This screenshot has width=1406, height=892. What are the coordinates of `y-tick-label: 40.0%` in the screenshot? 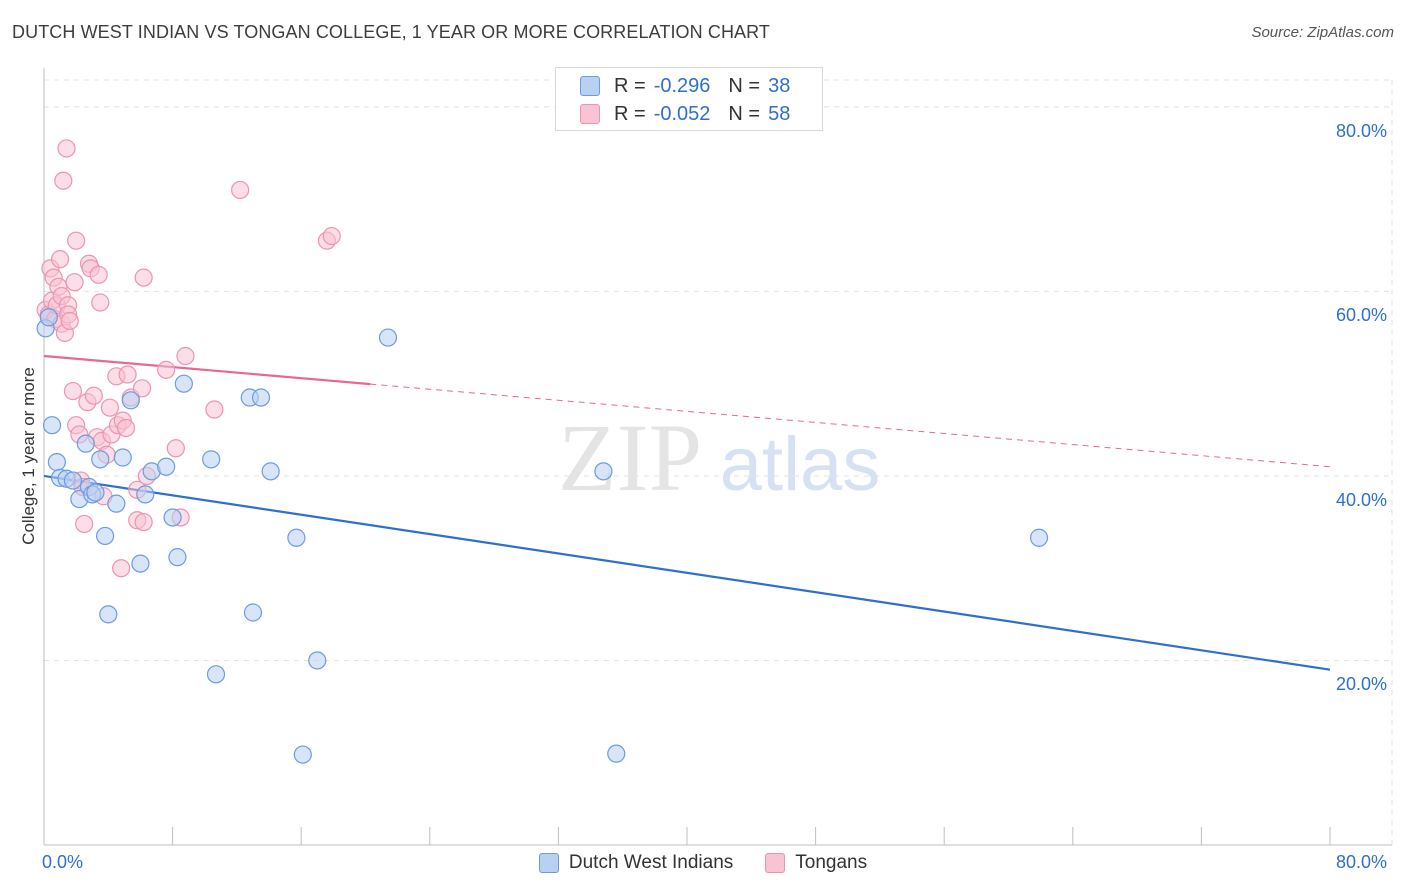 It's located at (1362, 499).